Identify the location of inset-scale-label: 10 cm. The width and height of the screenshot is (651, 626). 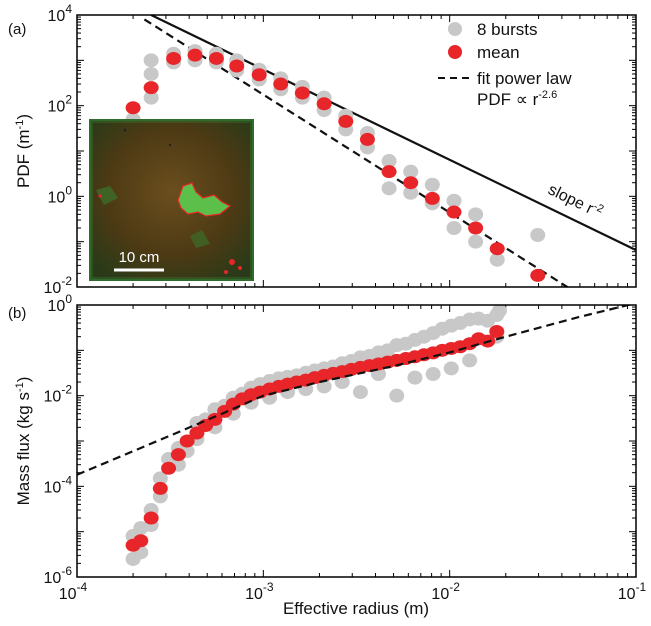
(139, 257).